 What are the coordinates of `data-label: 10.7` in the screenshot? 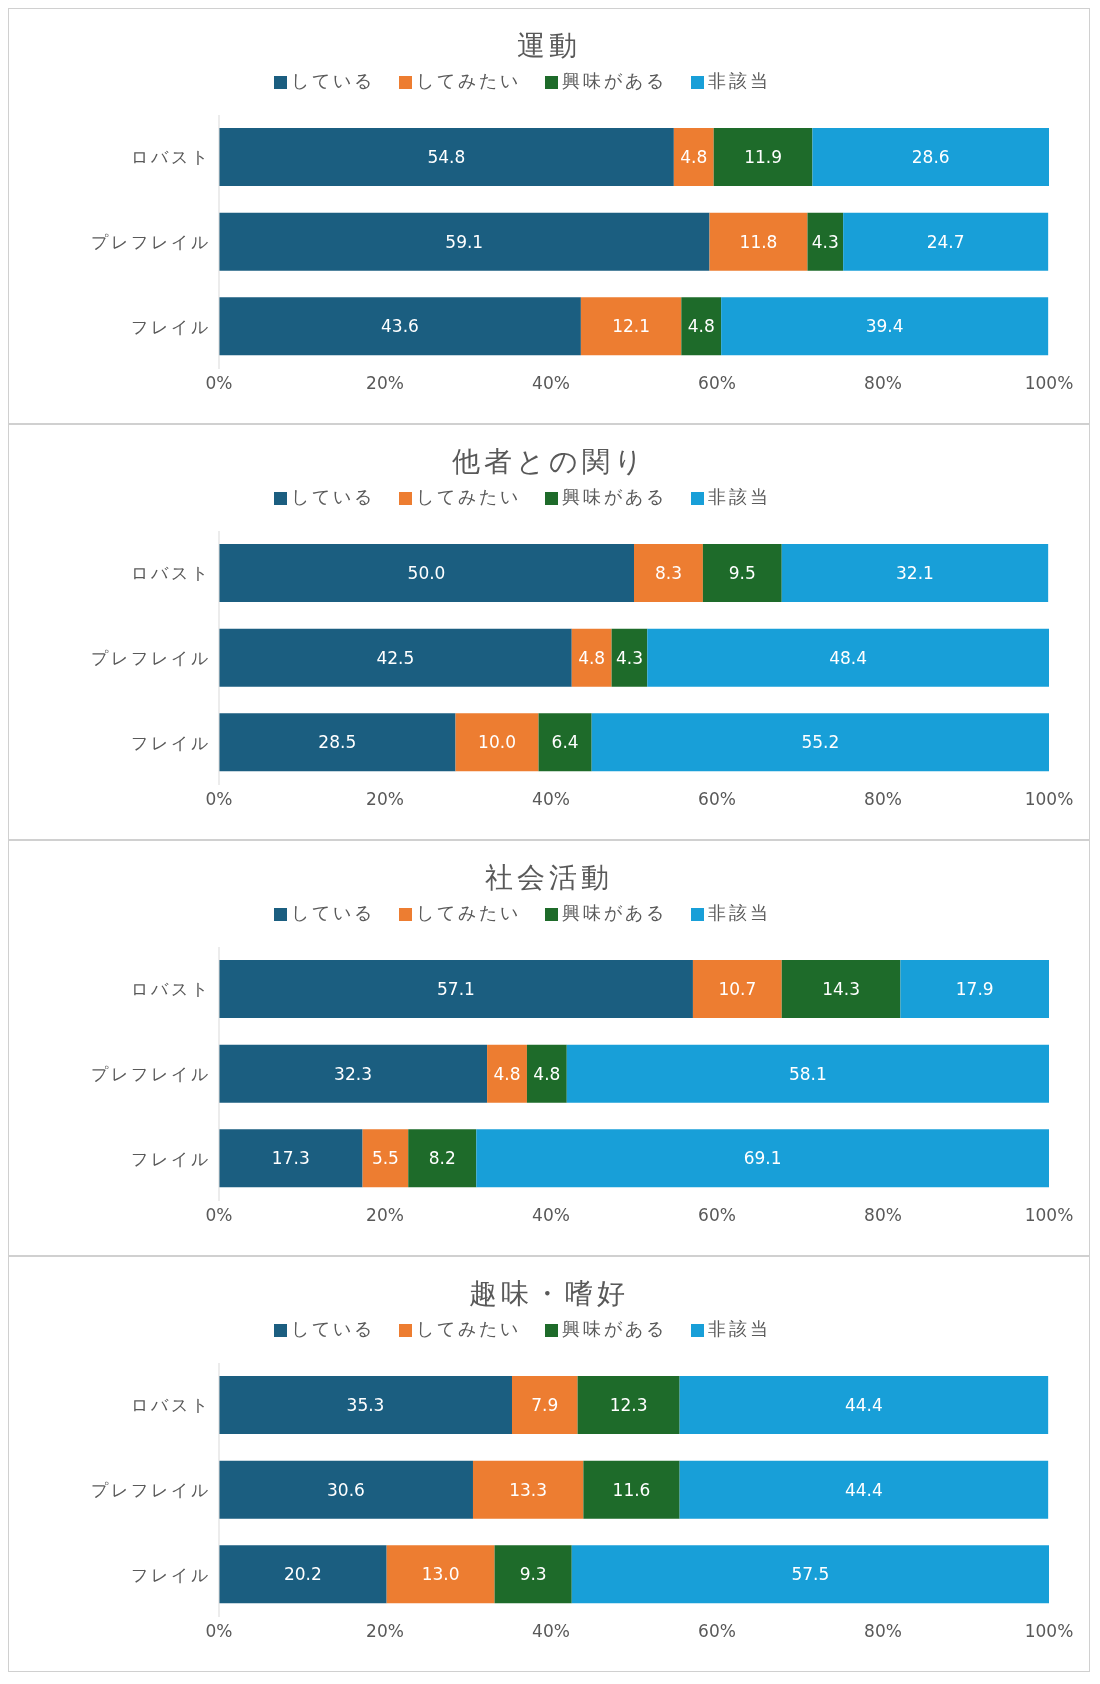 It's located at (737, 989).